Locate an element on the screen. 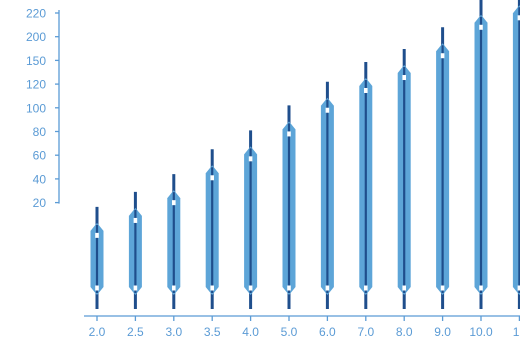 The height and width of the screenshot is (343, 520). x-tick-label: 12 is located at coordinates (516, 332).